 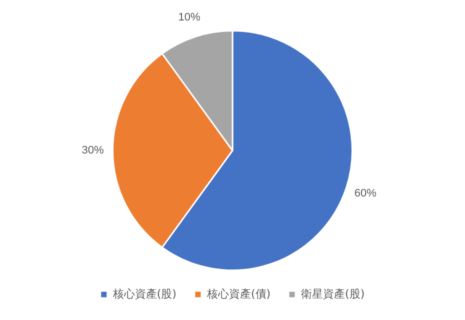 What do you see at coordinates (189, 18) in the screenshot?
I see `data-label: 10%` at bounding box center [189, 18].